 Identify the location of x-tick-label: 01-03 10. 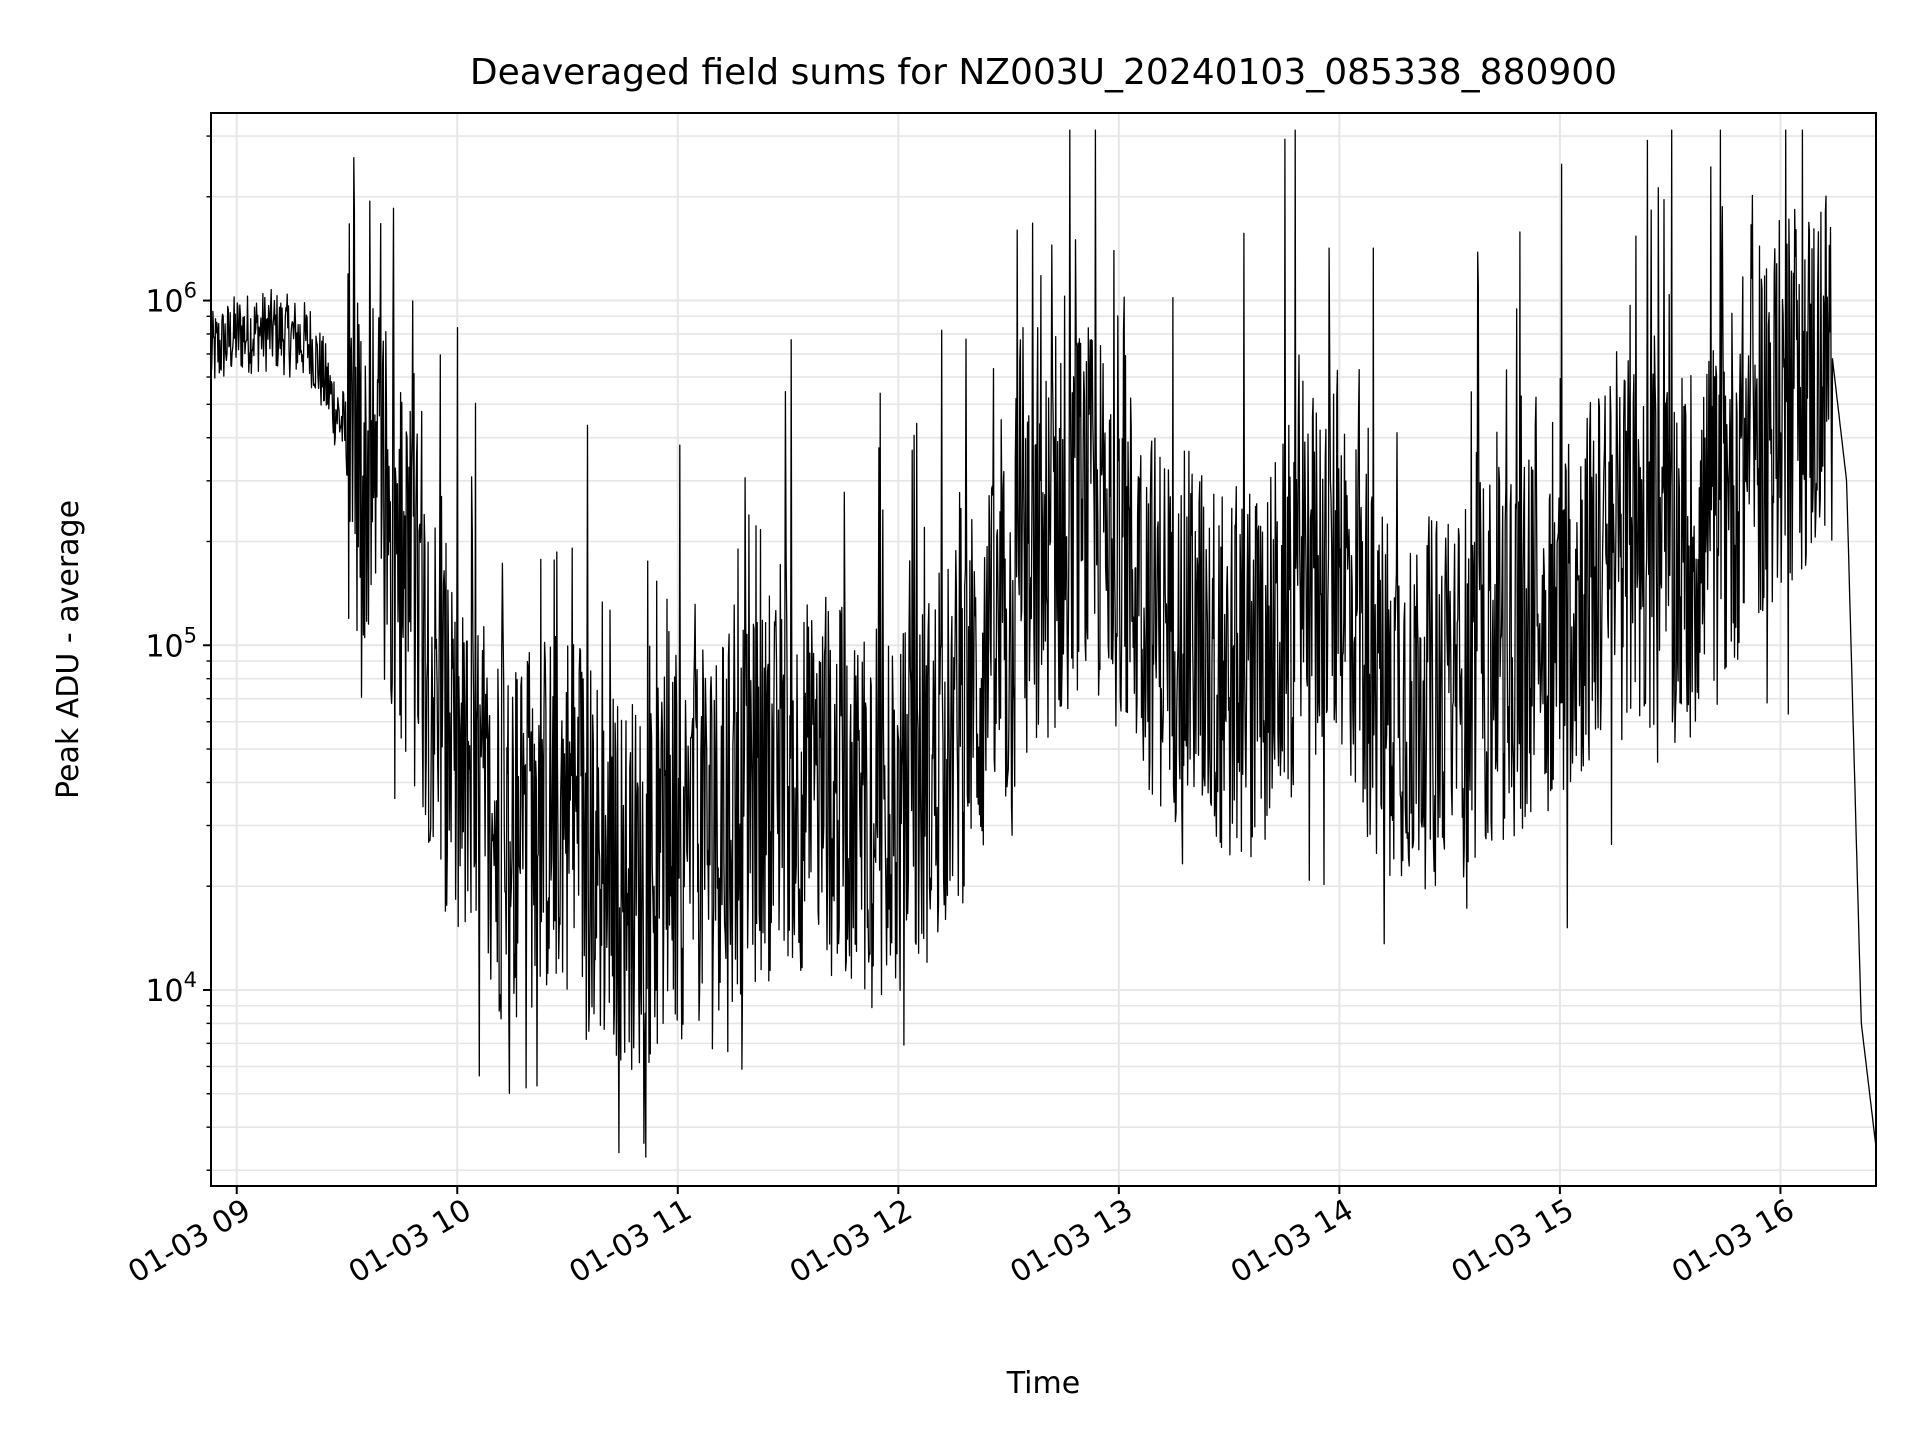
(410, 1242).